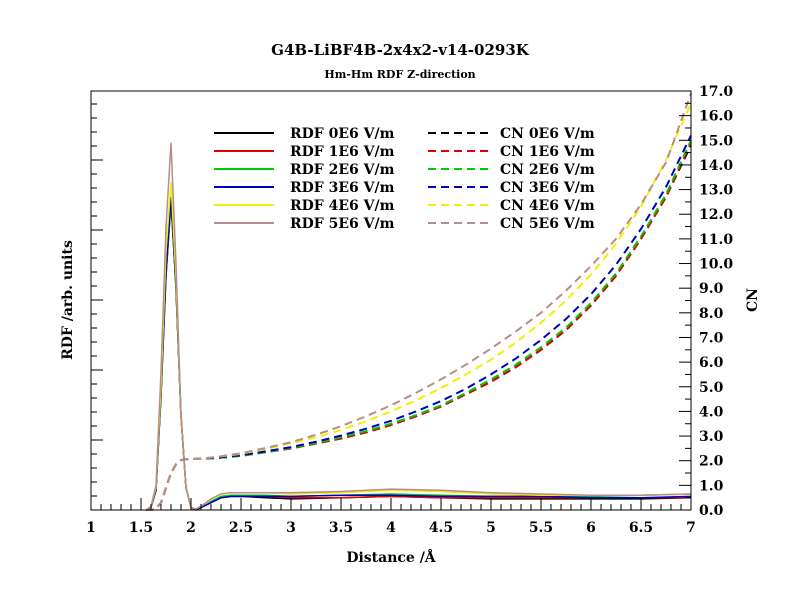 This screenshot has width=800, height=600. I want to click on right-tick-label: 7.0, so click(711, 338).